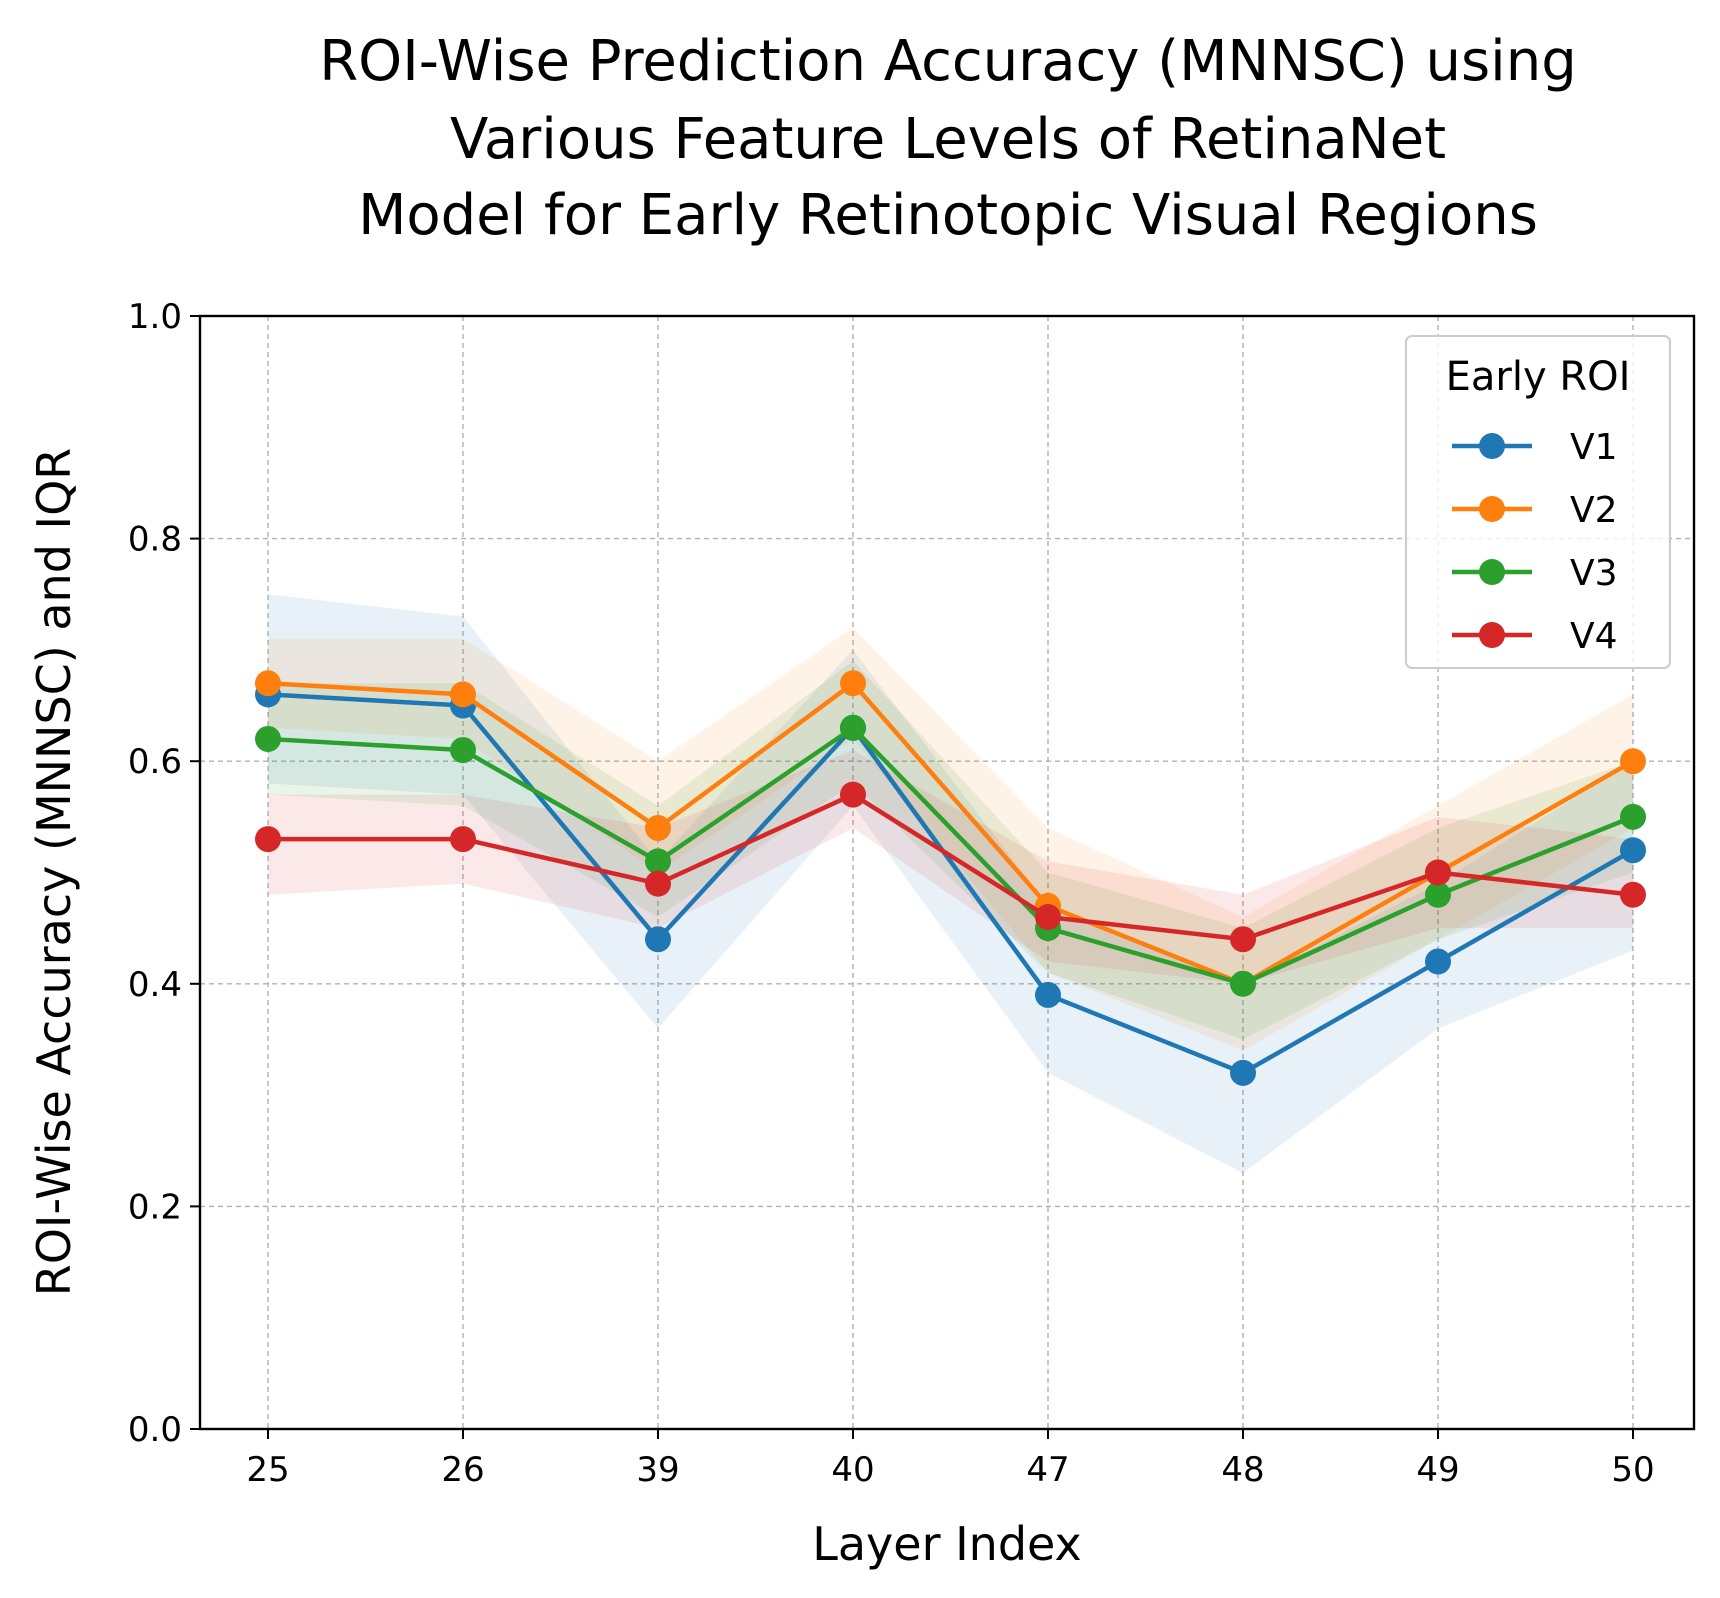 The height and width of the screenshot is (1598, 1720). Describe the element at coordinates (155, 985) in the screenshot. I see `y-tick-label: 0.4` at that location.